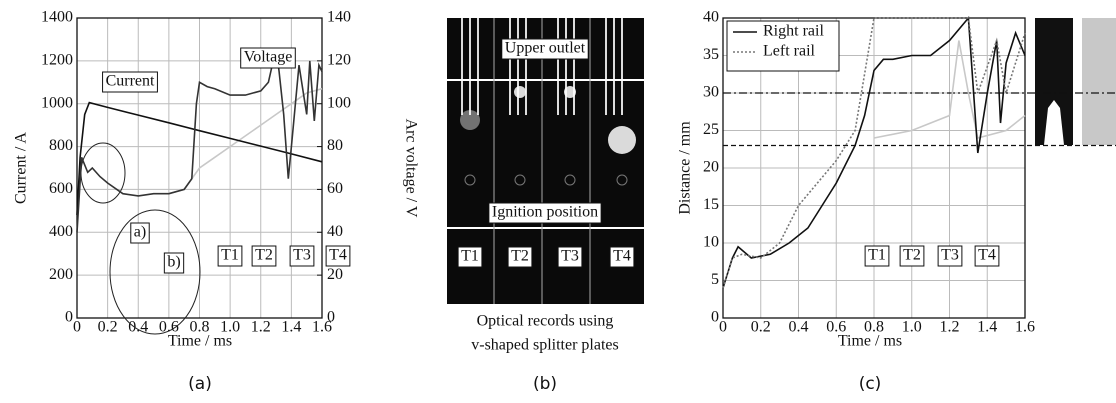  What do you see at coordinates (335, 145) in the screenshot?
I see `y2-tick-label: 80` at bounding box center [335, 145].